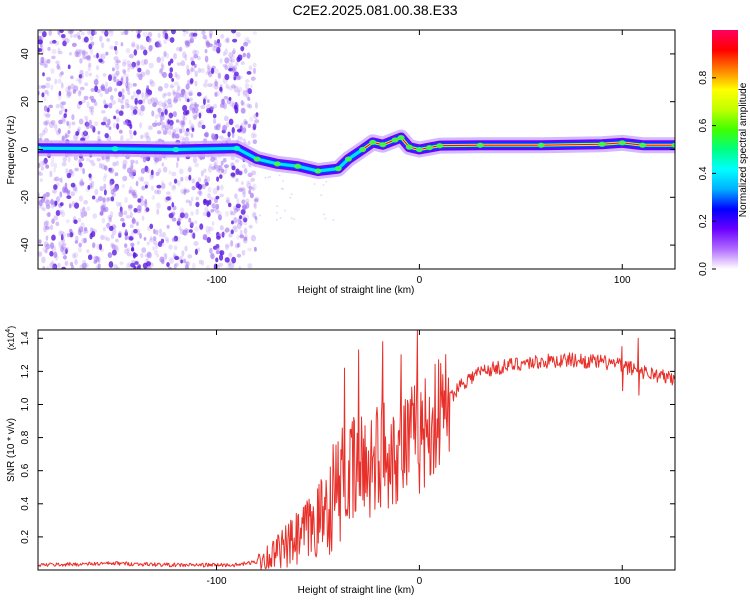 Image resolution: width=750 pixels, height=600 pixels. Describe the element at coordinates (11, 327) in the screenshot. I see `y-multiplier-close: )` at that location.